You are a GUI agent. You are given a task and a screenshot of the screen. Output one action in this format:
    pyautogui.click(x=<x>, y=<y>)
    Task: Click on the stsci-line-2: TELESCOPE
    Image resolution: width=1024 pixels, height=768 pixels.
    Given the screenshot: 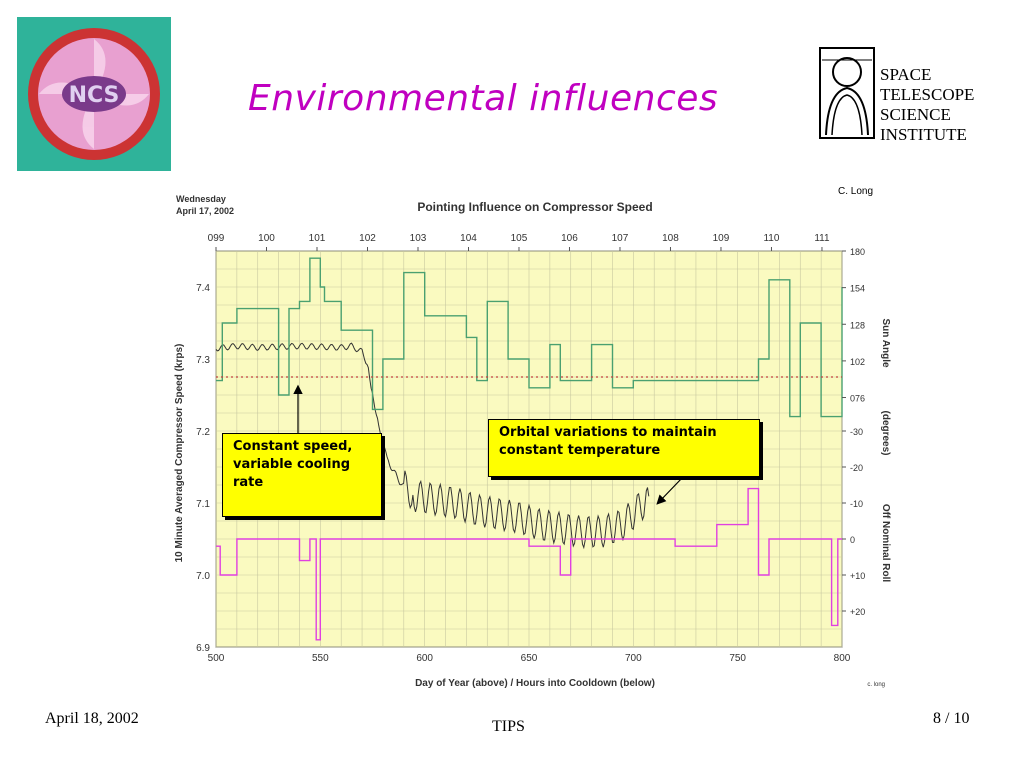 What is the action you would take?
    pyautogui.click(x=927, y=94)
    